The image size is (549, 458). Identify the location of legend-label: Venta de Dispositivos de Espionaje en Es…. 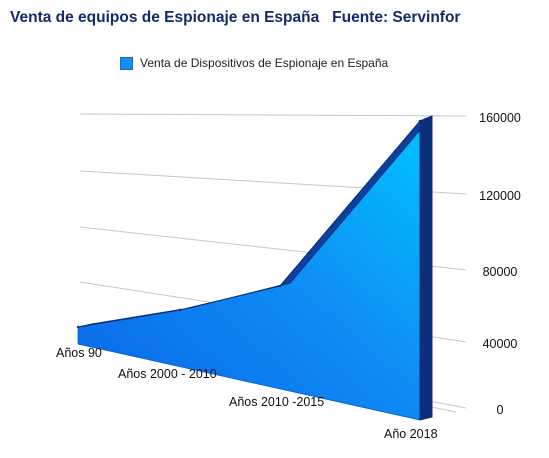
(264, 63).